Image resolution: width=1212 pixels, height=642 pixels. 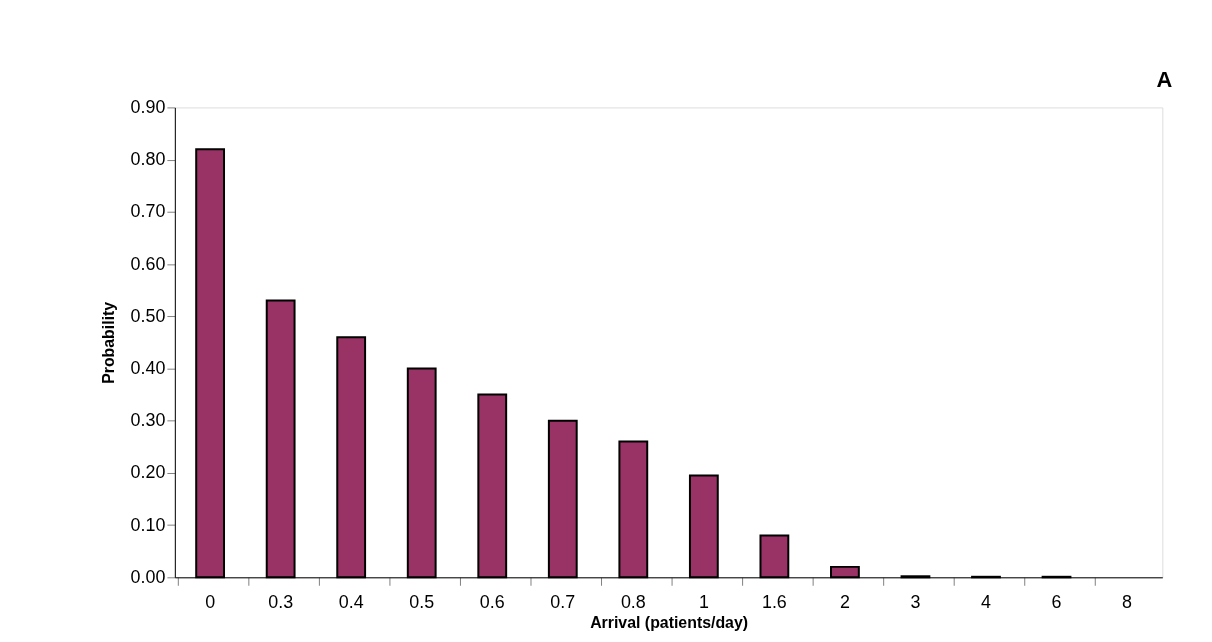 I want to click on text: A, so click(x=1164, y=79).